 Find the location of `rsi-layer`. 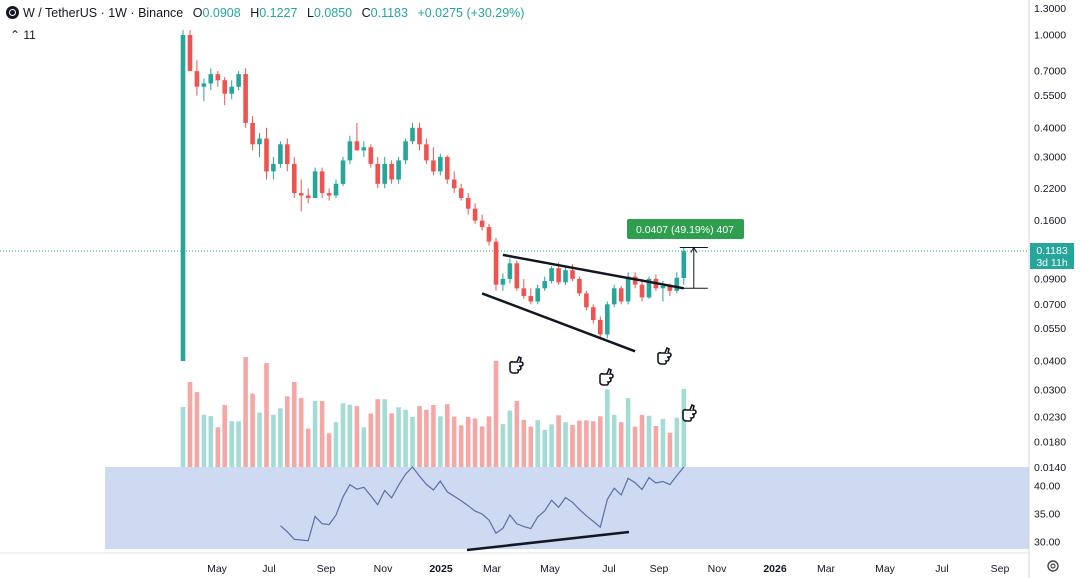

rsi-layer is located at coordinates (482, 504).